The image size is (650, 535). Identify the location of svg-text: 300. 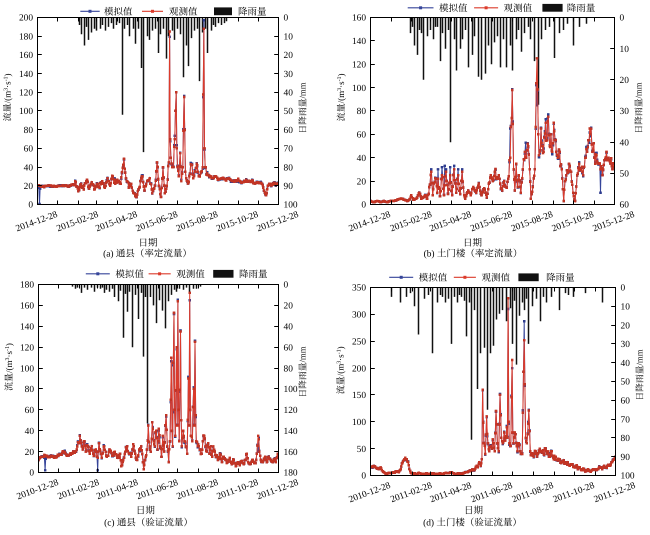
(359, 316).